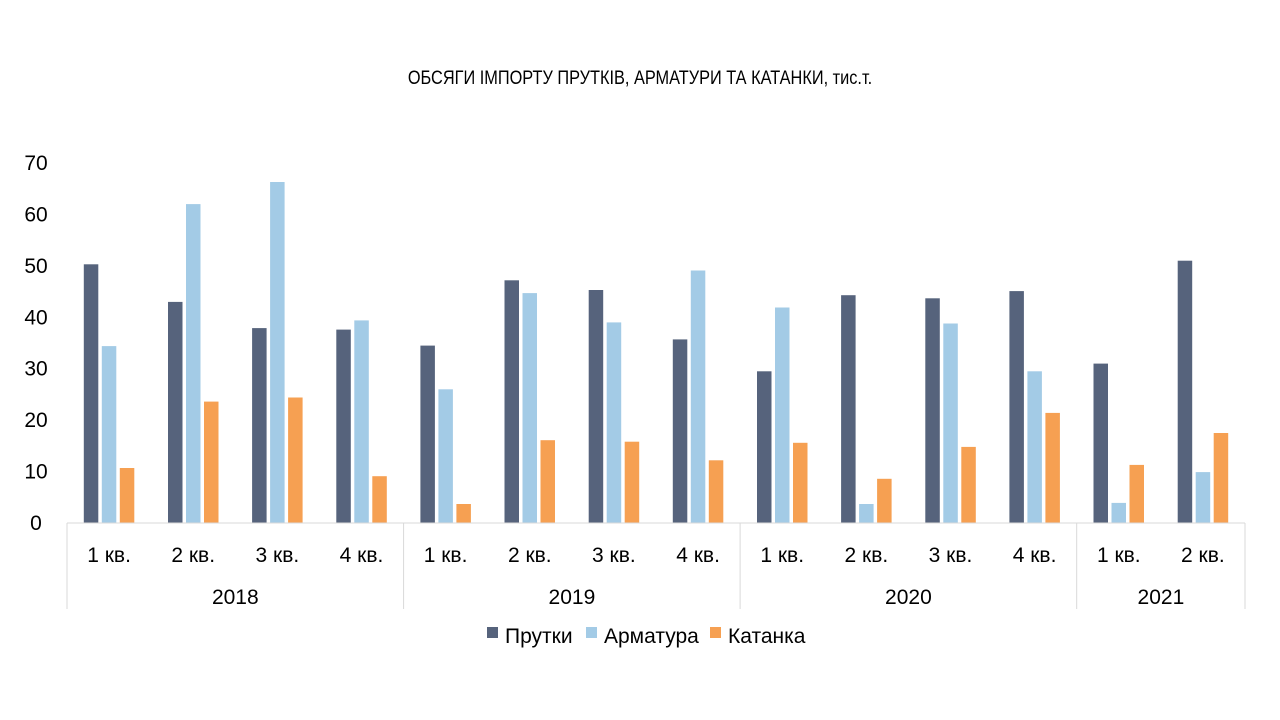  What do you see at coordinates (35, 369) in the screenshot?
I see `y-tick-label: 30` at bounding box center [35, 369].